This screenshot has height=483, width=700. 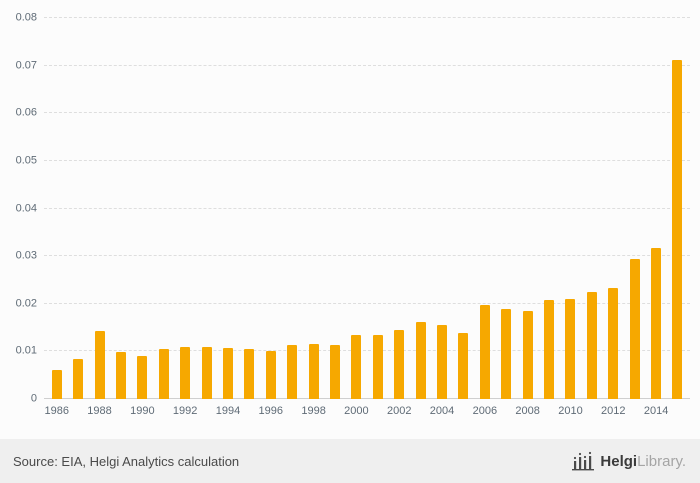 I want to click on y-axis-tick-label: 0.07, so click(x=26, y=65).